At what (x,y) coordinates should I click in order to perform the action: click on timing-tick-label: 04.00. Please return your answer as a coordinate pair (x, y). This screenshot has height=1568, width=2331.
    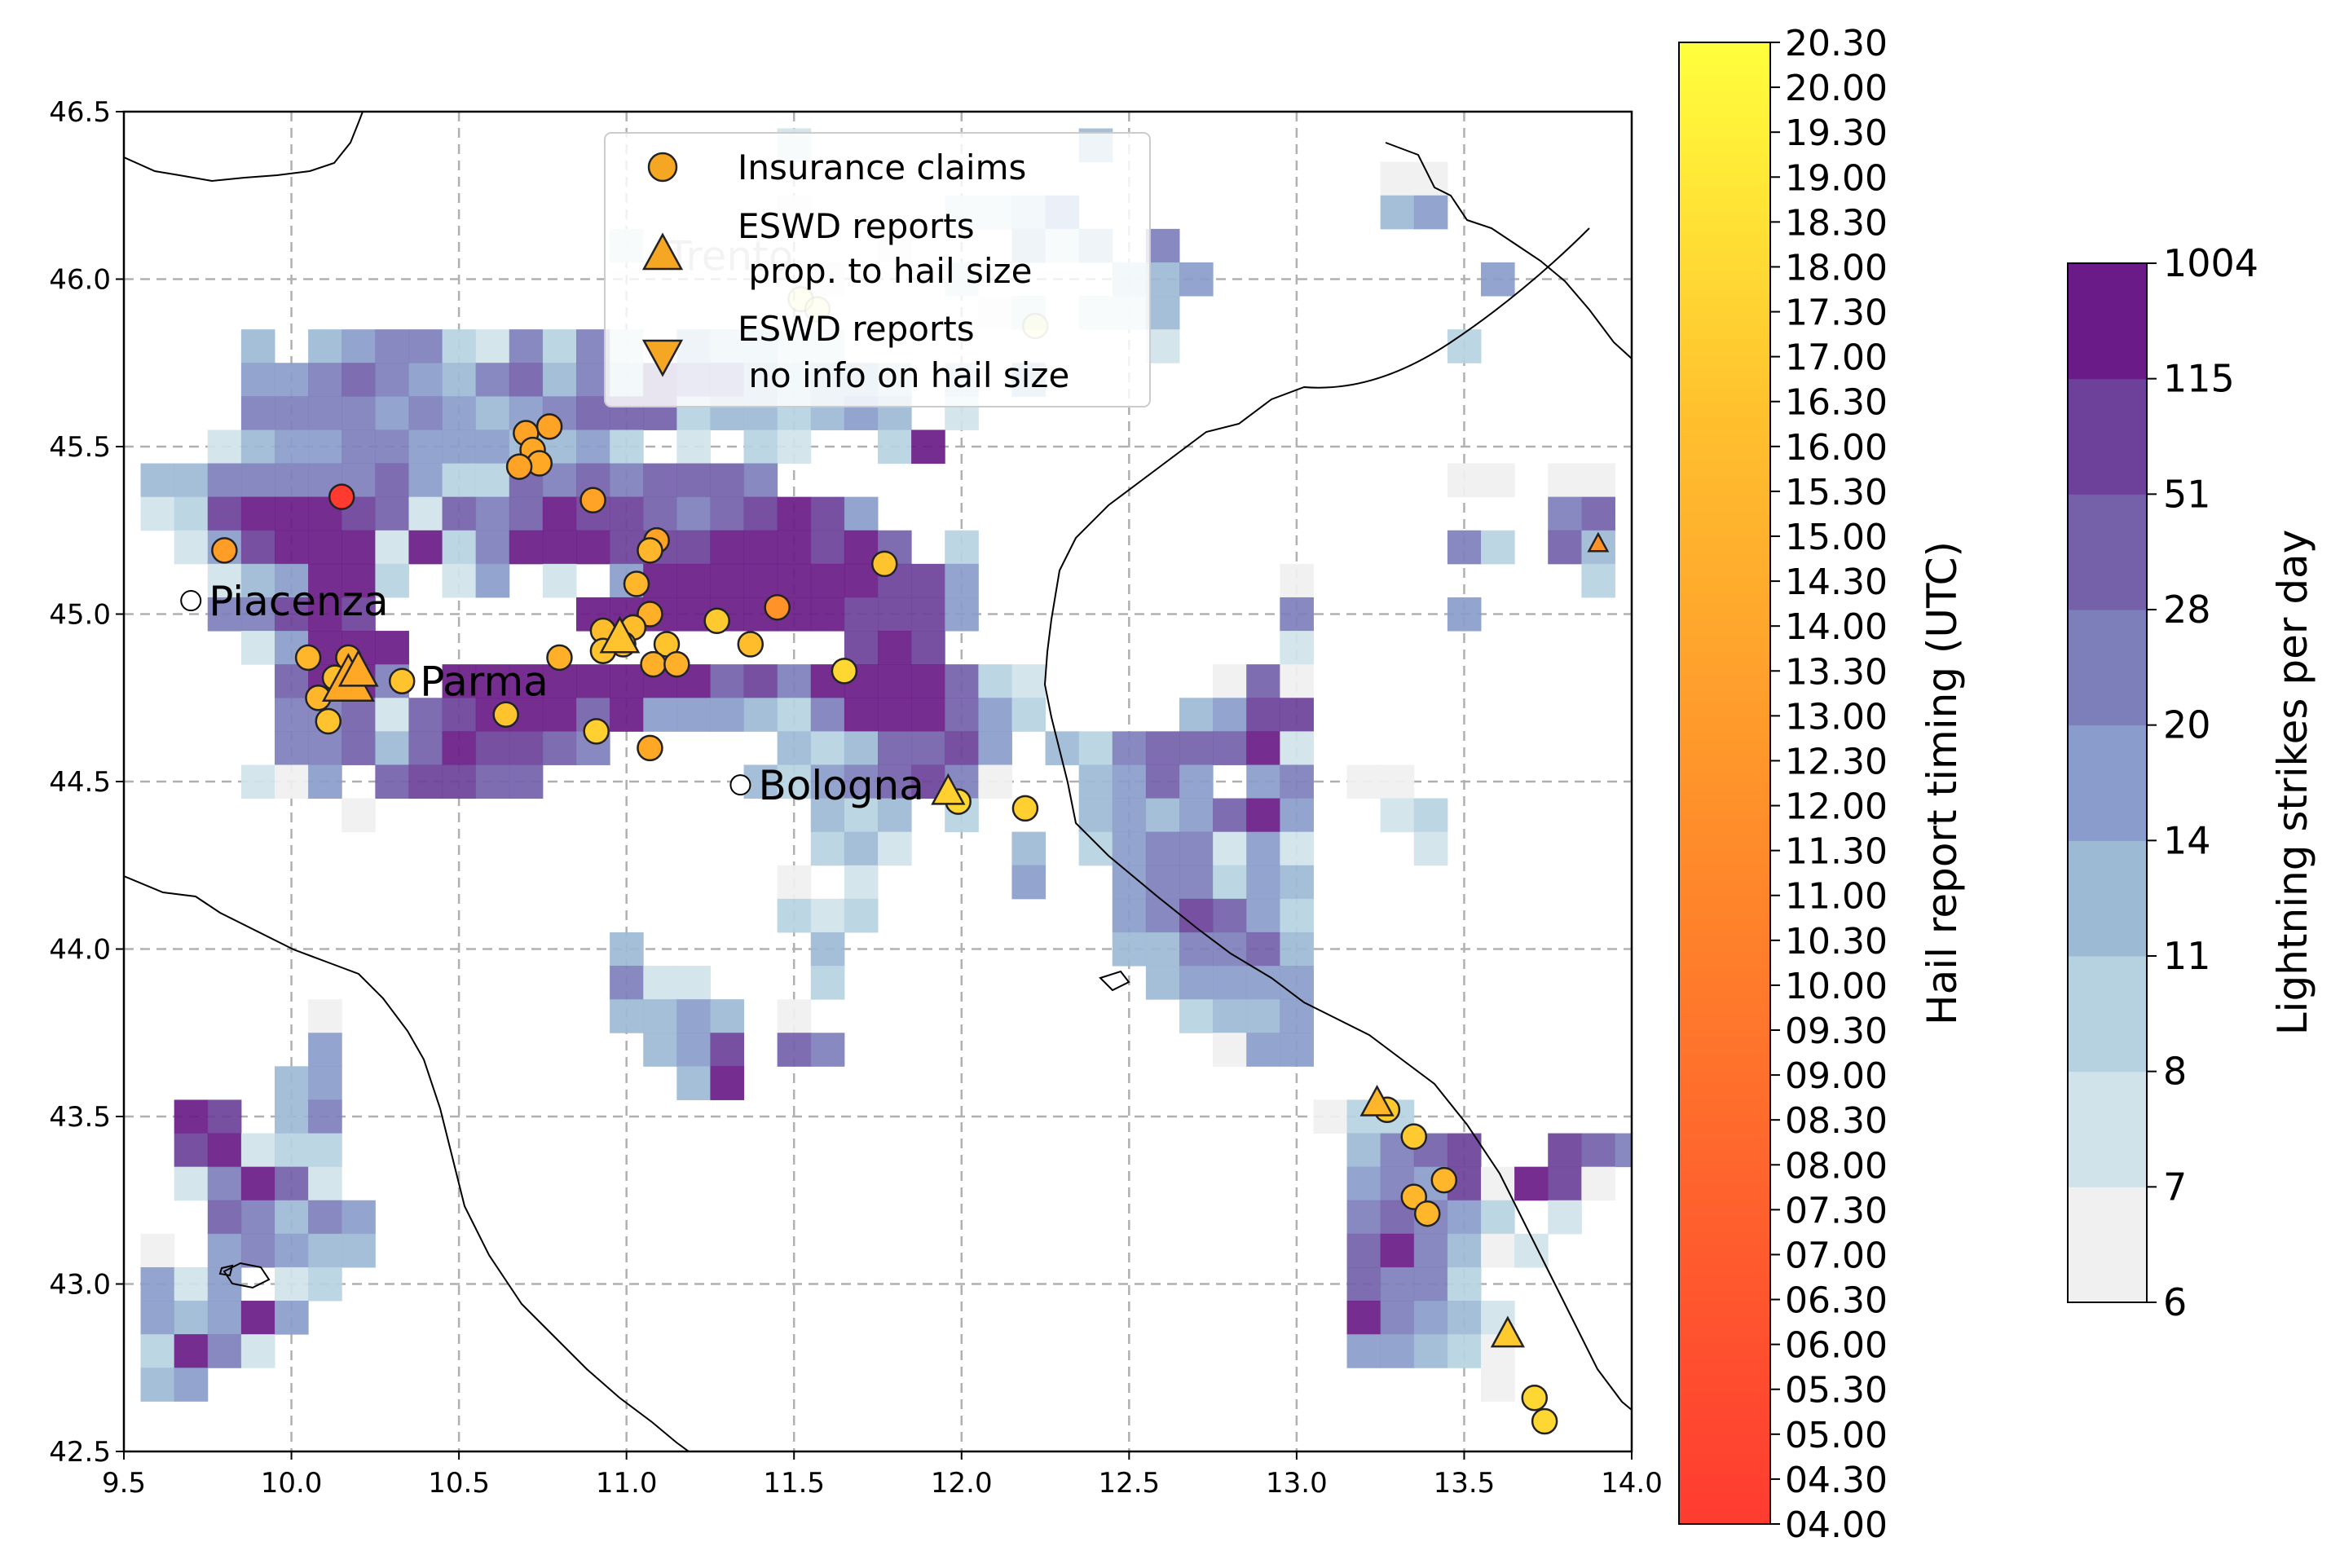
    Looking at the image, I should click on (1837, 1525).